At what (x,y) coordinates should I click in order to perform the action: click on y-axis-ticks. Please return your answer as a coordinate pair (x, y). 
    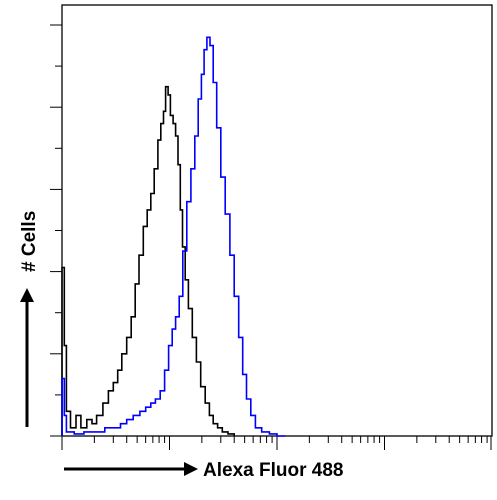
    Looking at the image, I should click on (56, 230).